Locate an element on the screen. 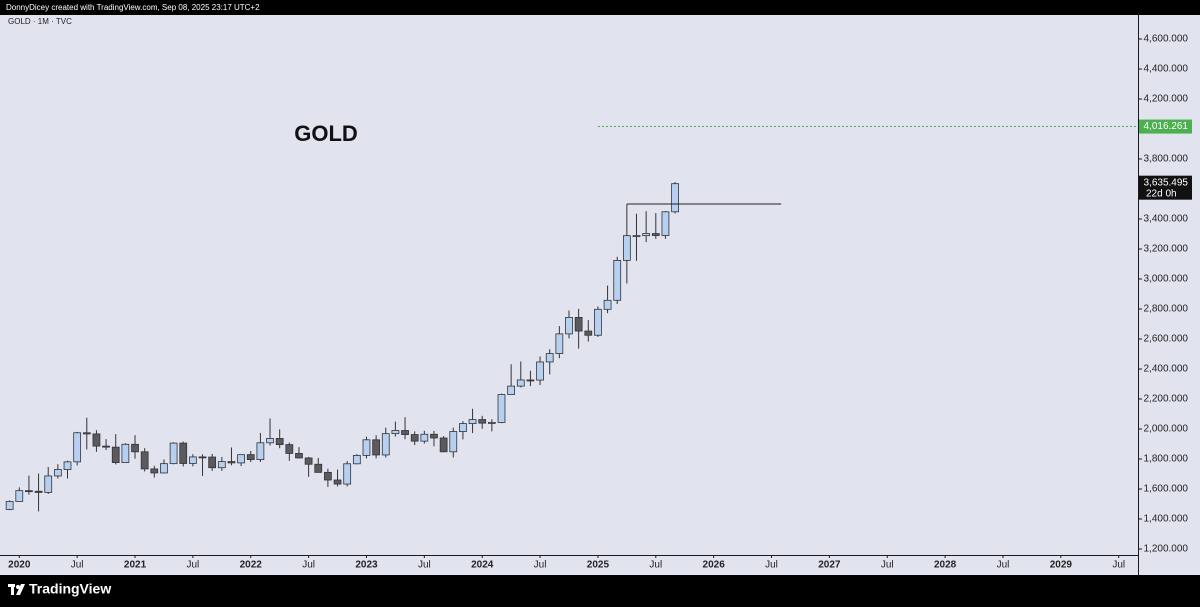 The image size is (1200, 607). y-tick-label: 2,800.000 is located at coordinates (1166, 309).